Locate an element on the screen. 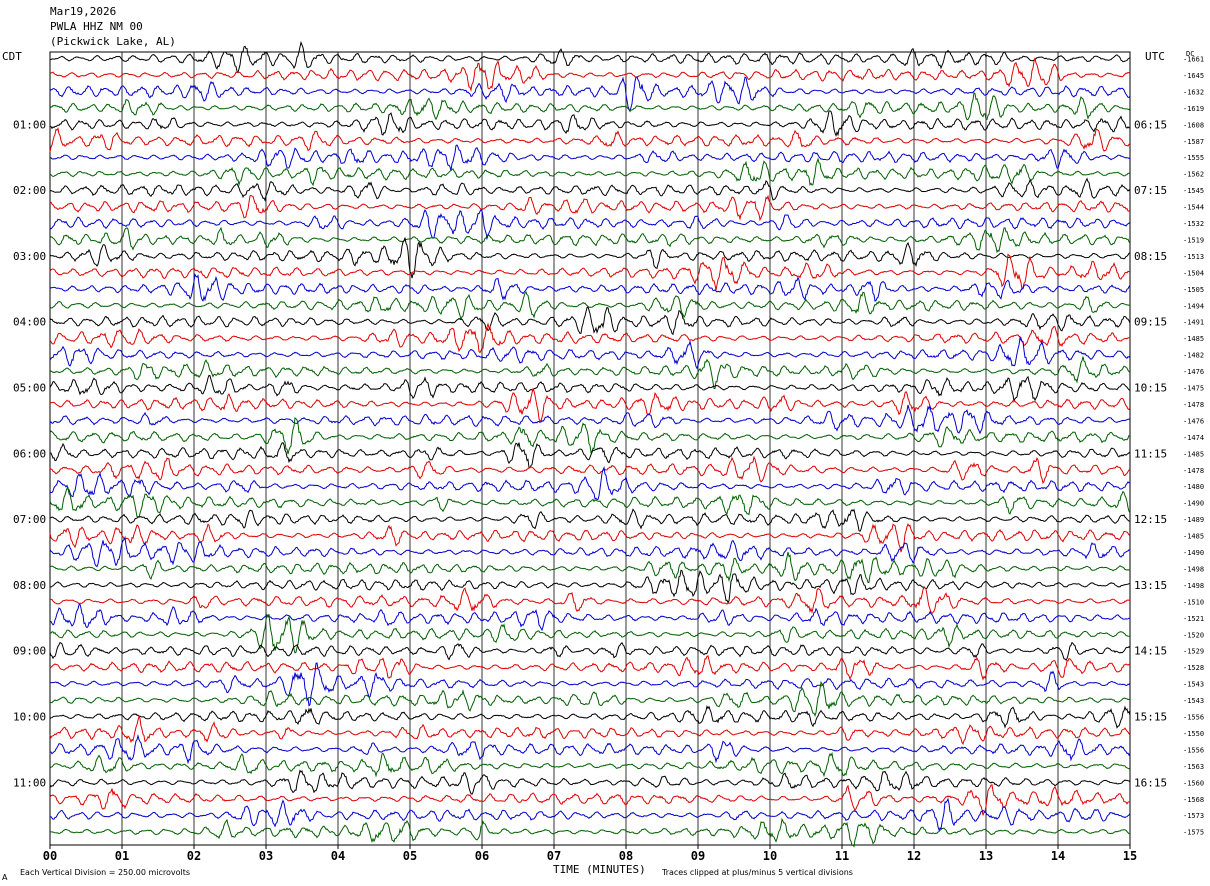 The width and height of the screenshot is (1210, 886). x-tick-label: 04 is located at coordinates (338, 856).